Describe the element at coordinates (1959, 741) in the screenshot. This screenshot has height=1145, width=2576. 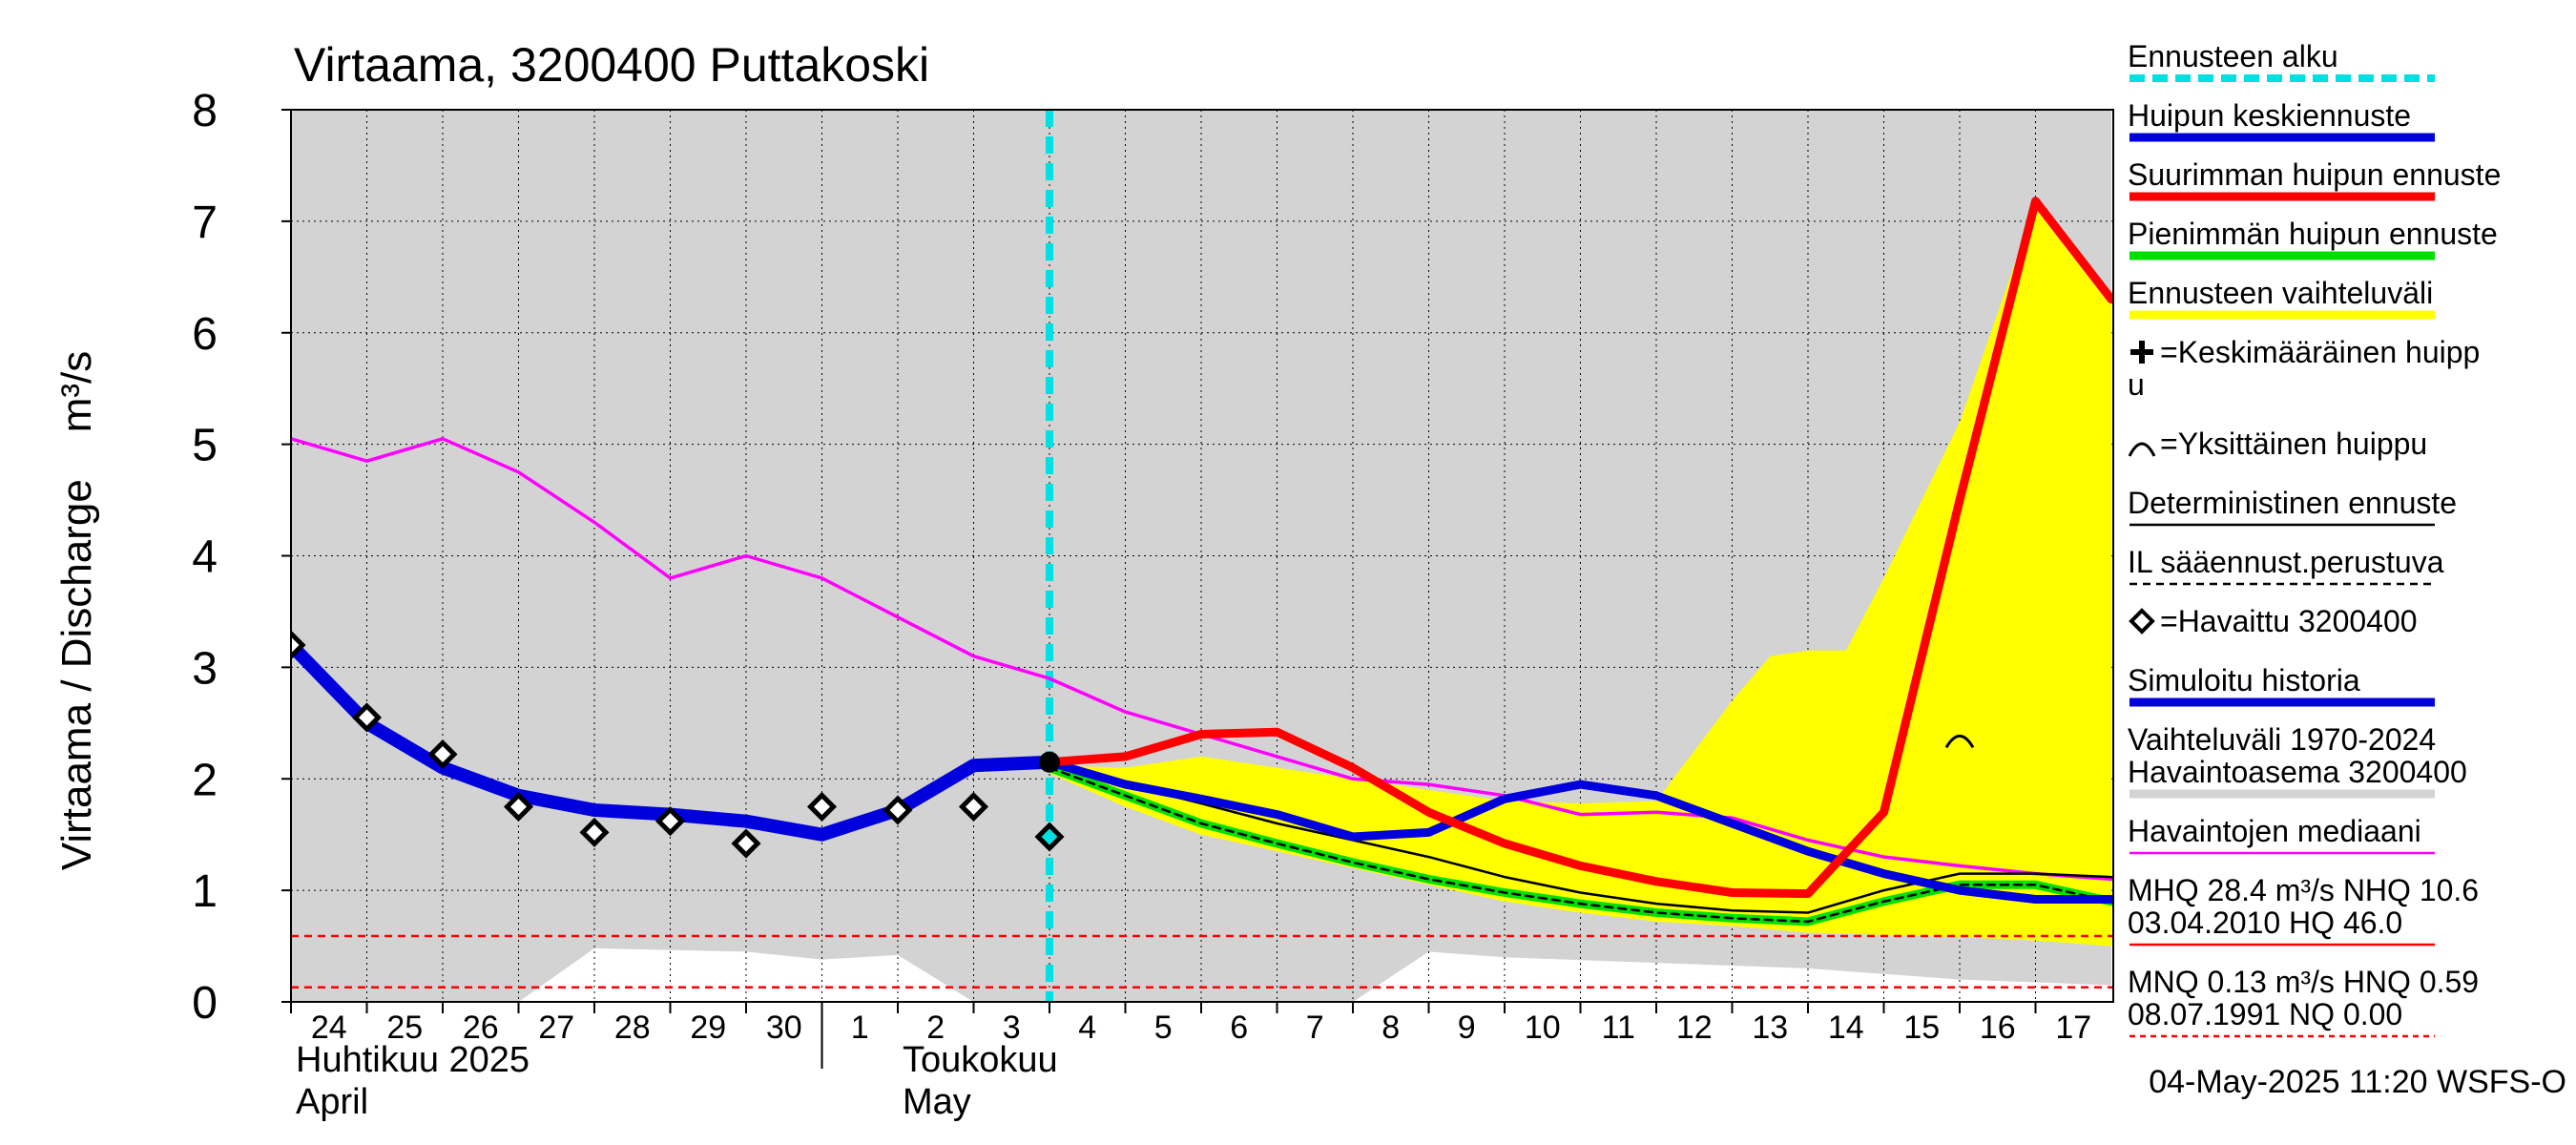
I see `single-peak-marker` at that location.